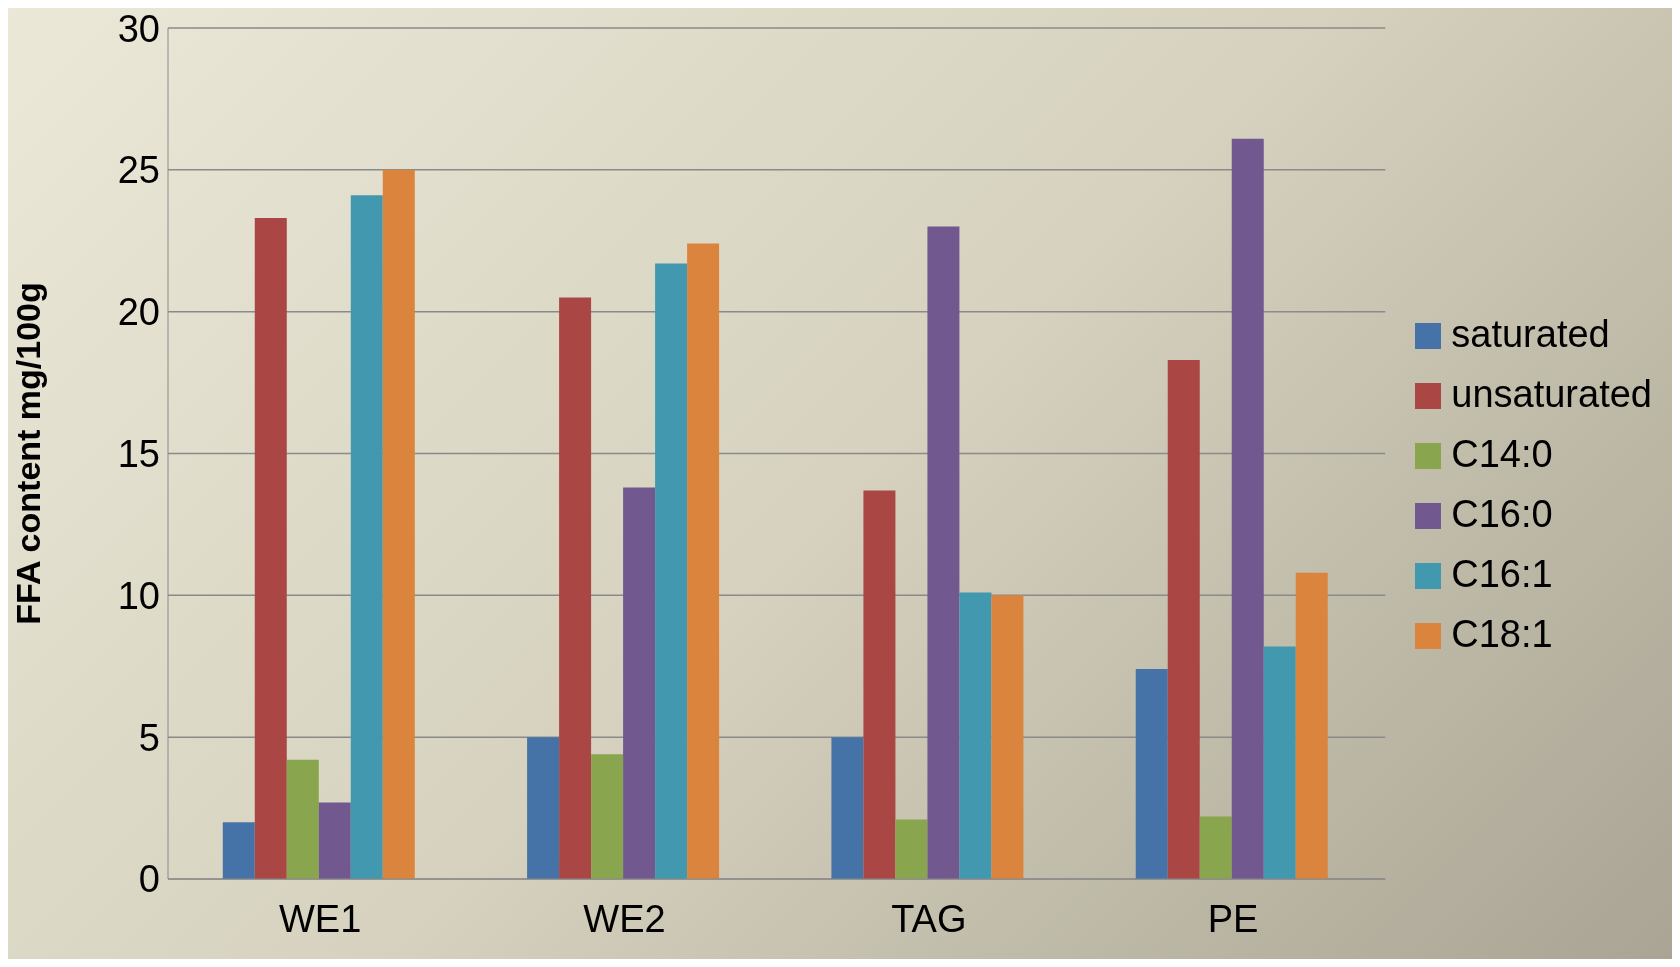  What do you see at coordinates (929, 918) in the screenshot?
I see `x-tick-label: TAG` at bounding box center [929, 918].